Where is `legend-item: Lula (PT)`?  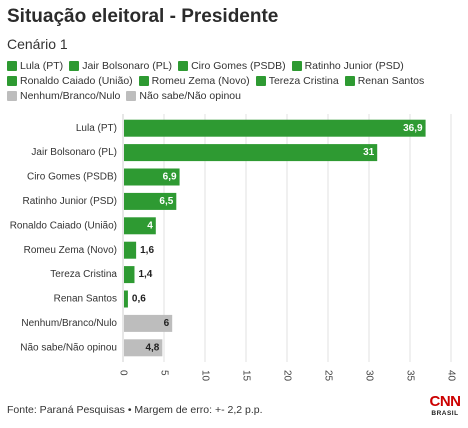 legend-item: Lula (PT) is located at coordinates (35, 66).